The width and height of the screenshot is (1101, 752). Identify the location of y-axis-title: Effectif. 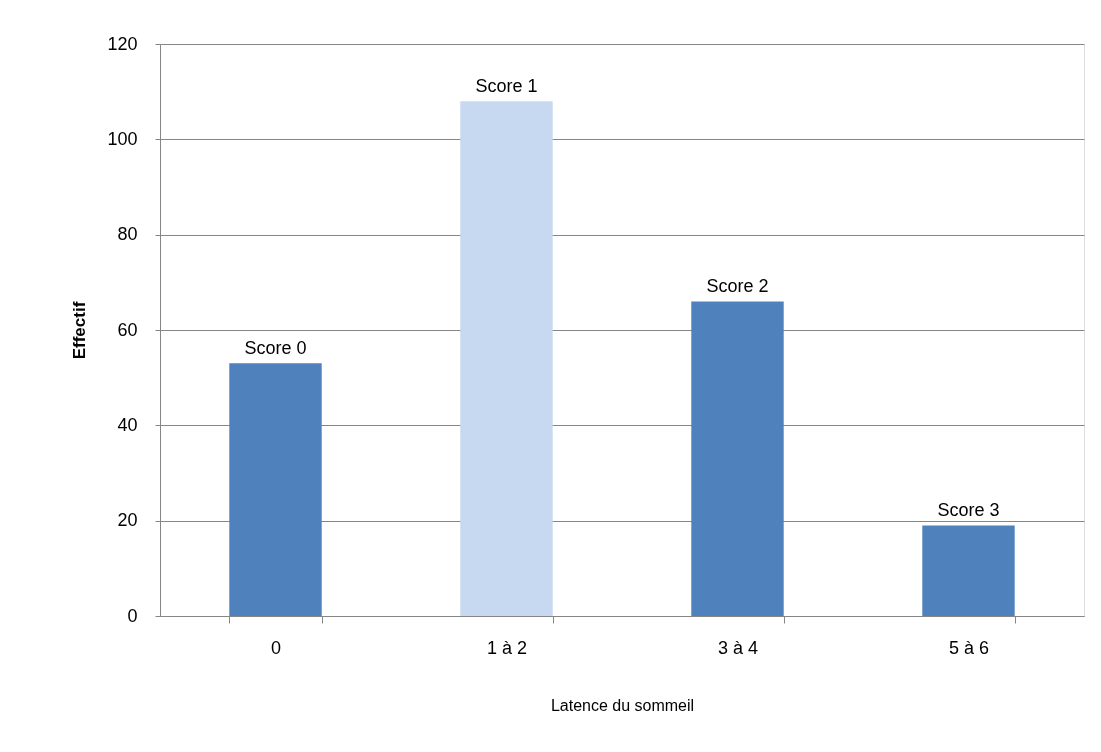
(80, 330).